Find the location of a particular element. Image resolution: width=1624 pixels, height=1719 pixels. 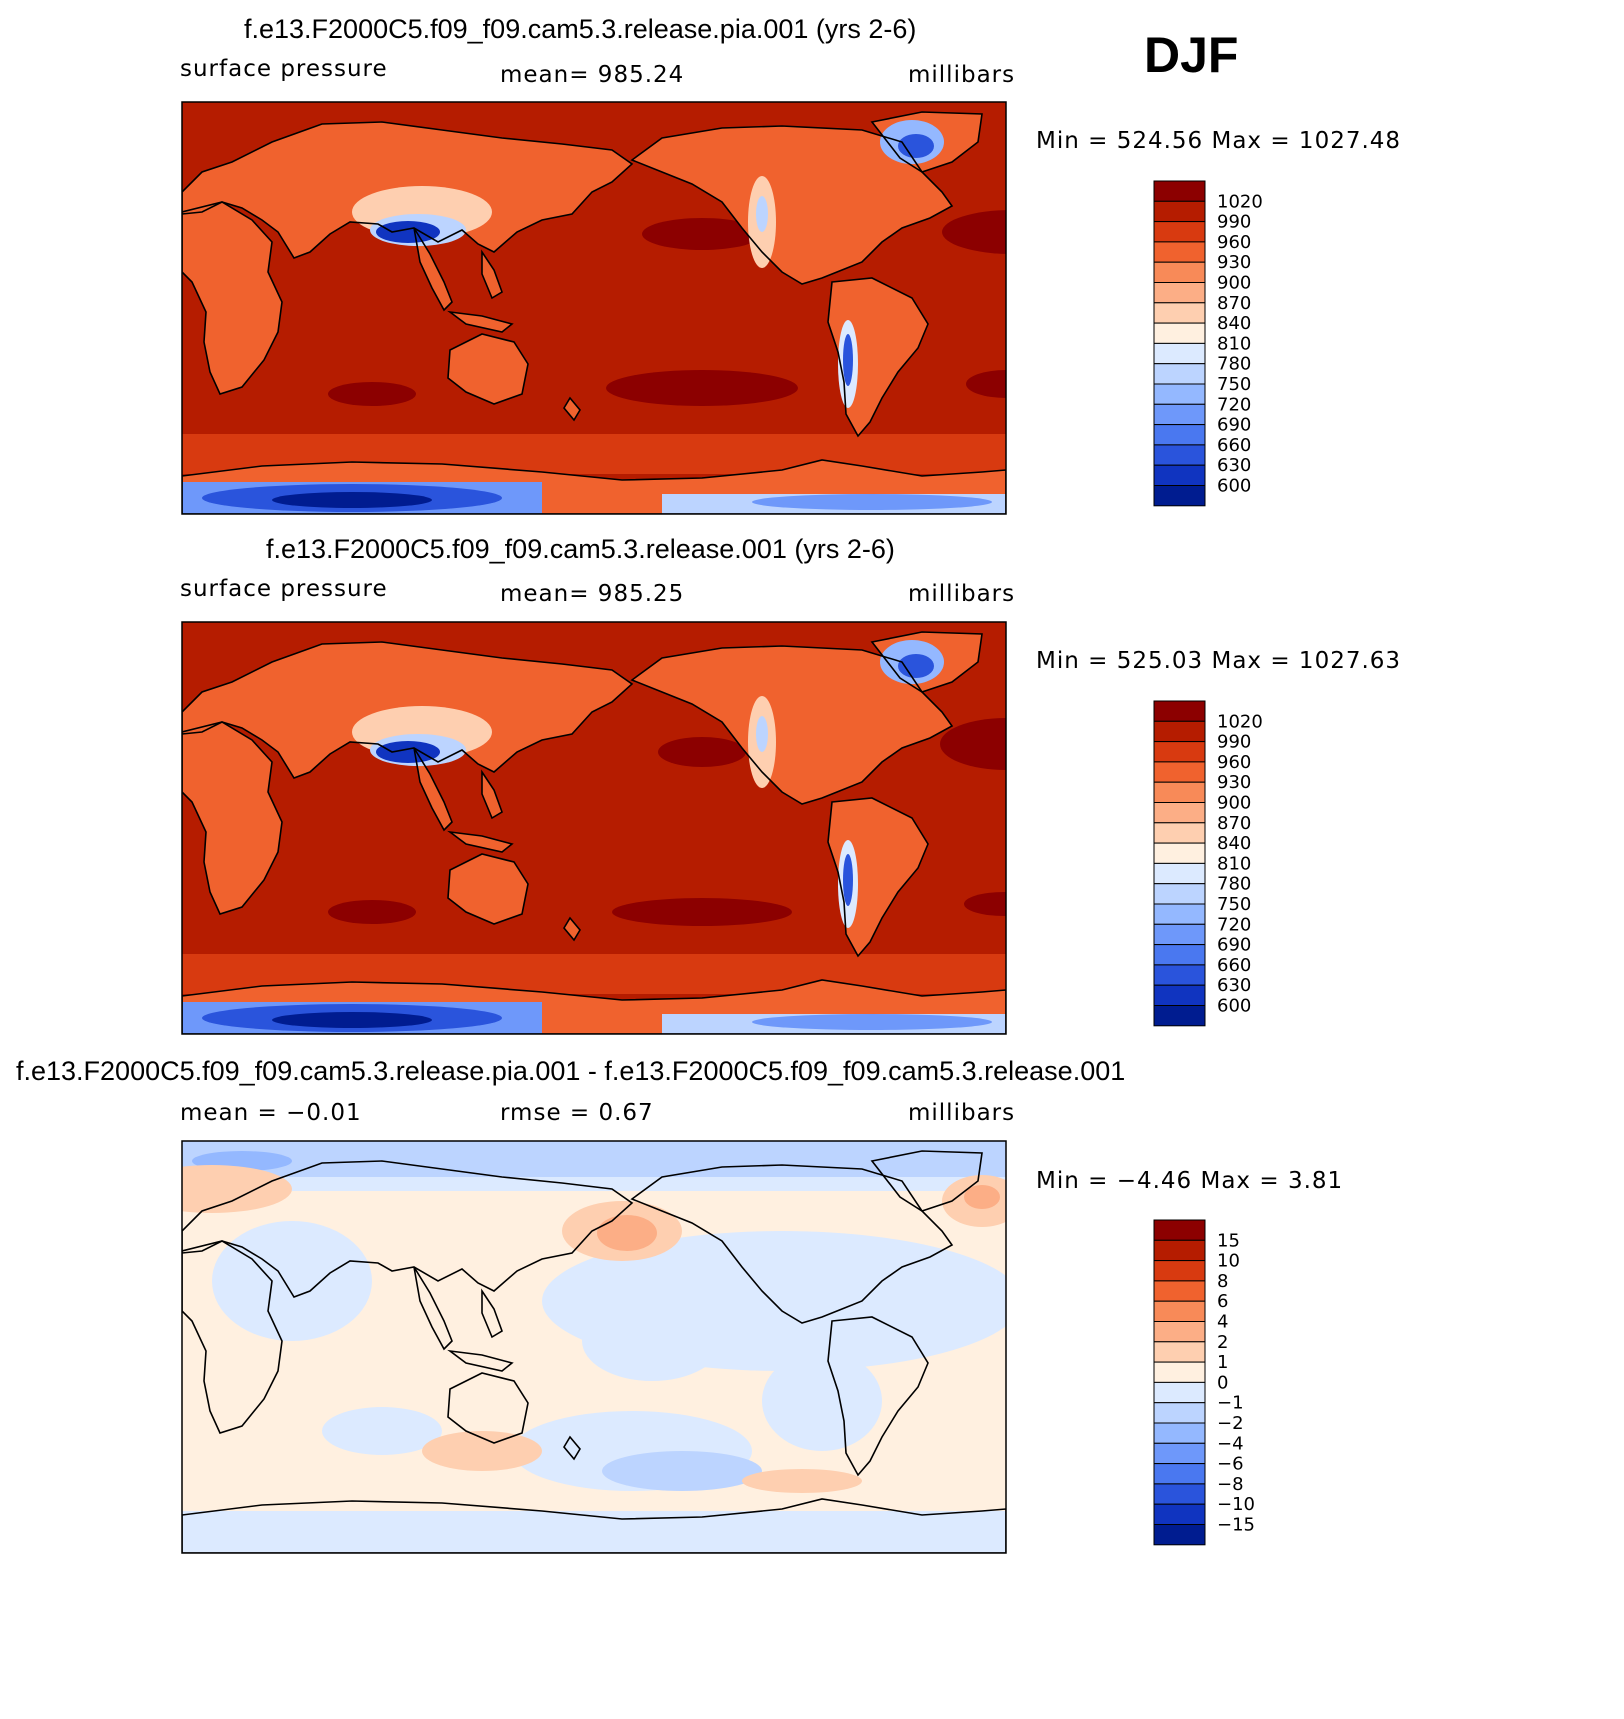

colorbar-tick-label: −10 is located at coordinates (1236, 1504).